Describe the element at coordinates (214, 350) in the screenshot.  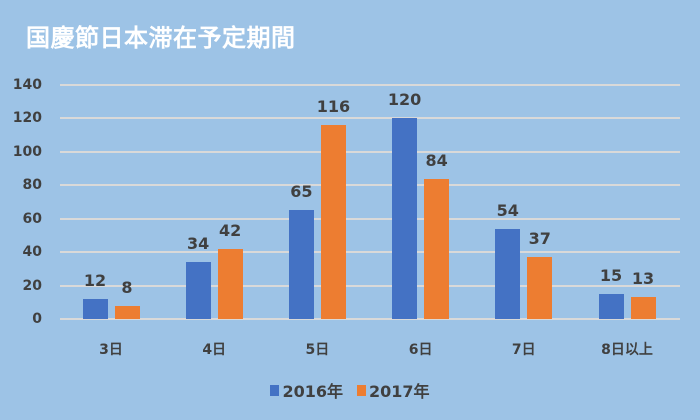
I see `x-tick-label: 4日` at that location.